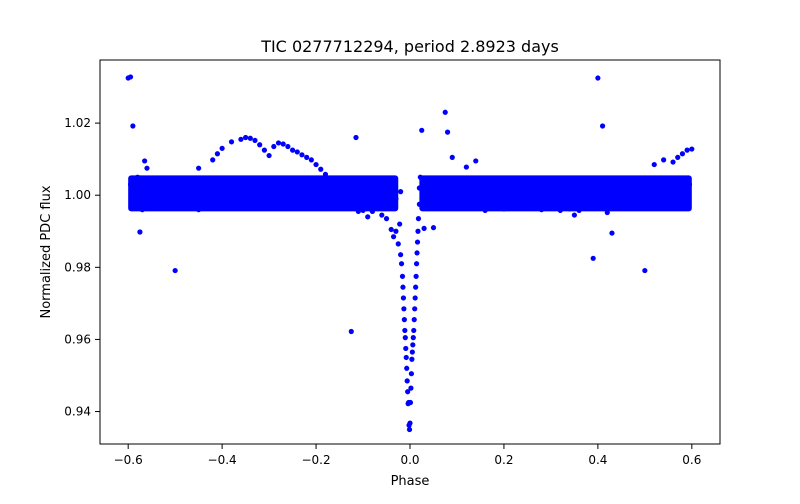  What do you see at coordinates (222, 460) in the screenshot?
I see `x-tick-label: −0.4` at bounding box center [222, 460].